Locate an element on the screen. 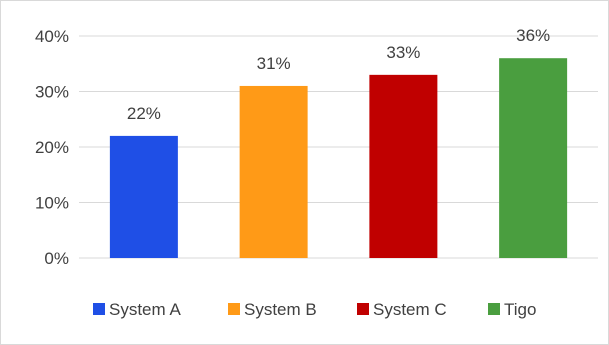 The height and width of the screenshot is (345, 609). y-tick-label: 20% is located at coordinates (52, 147).